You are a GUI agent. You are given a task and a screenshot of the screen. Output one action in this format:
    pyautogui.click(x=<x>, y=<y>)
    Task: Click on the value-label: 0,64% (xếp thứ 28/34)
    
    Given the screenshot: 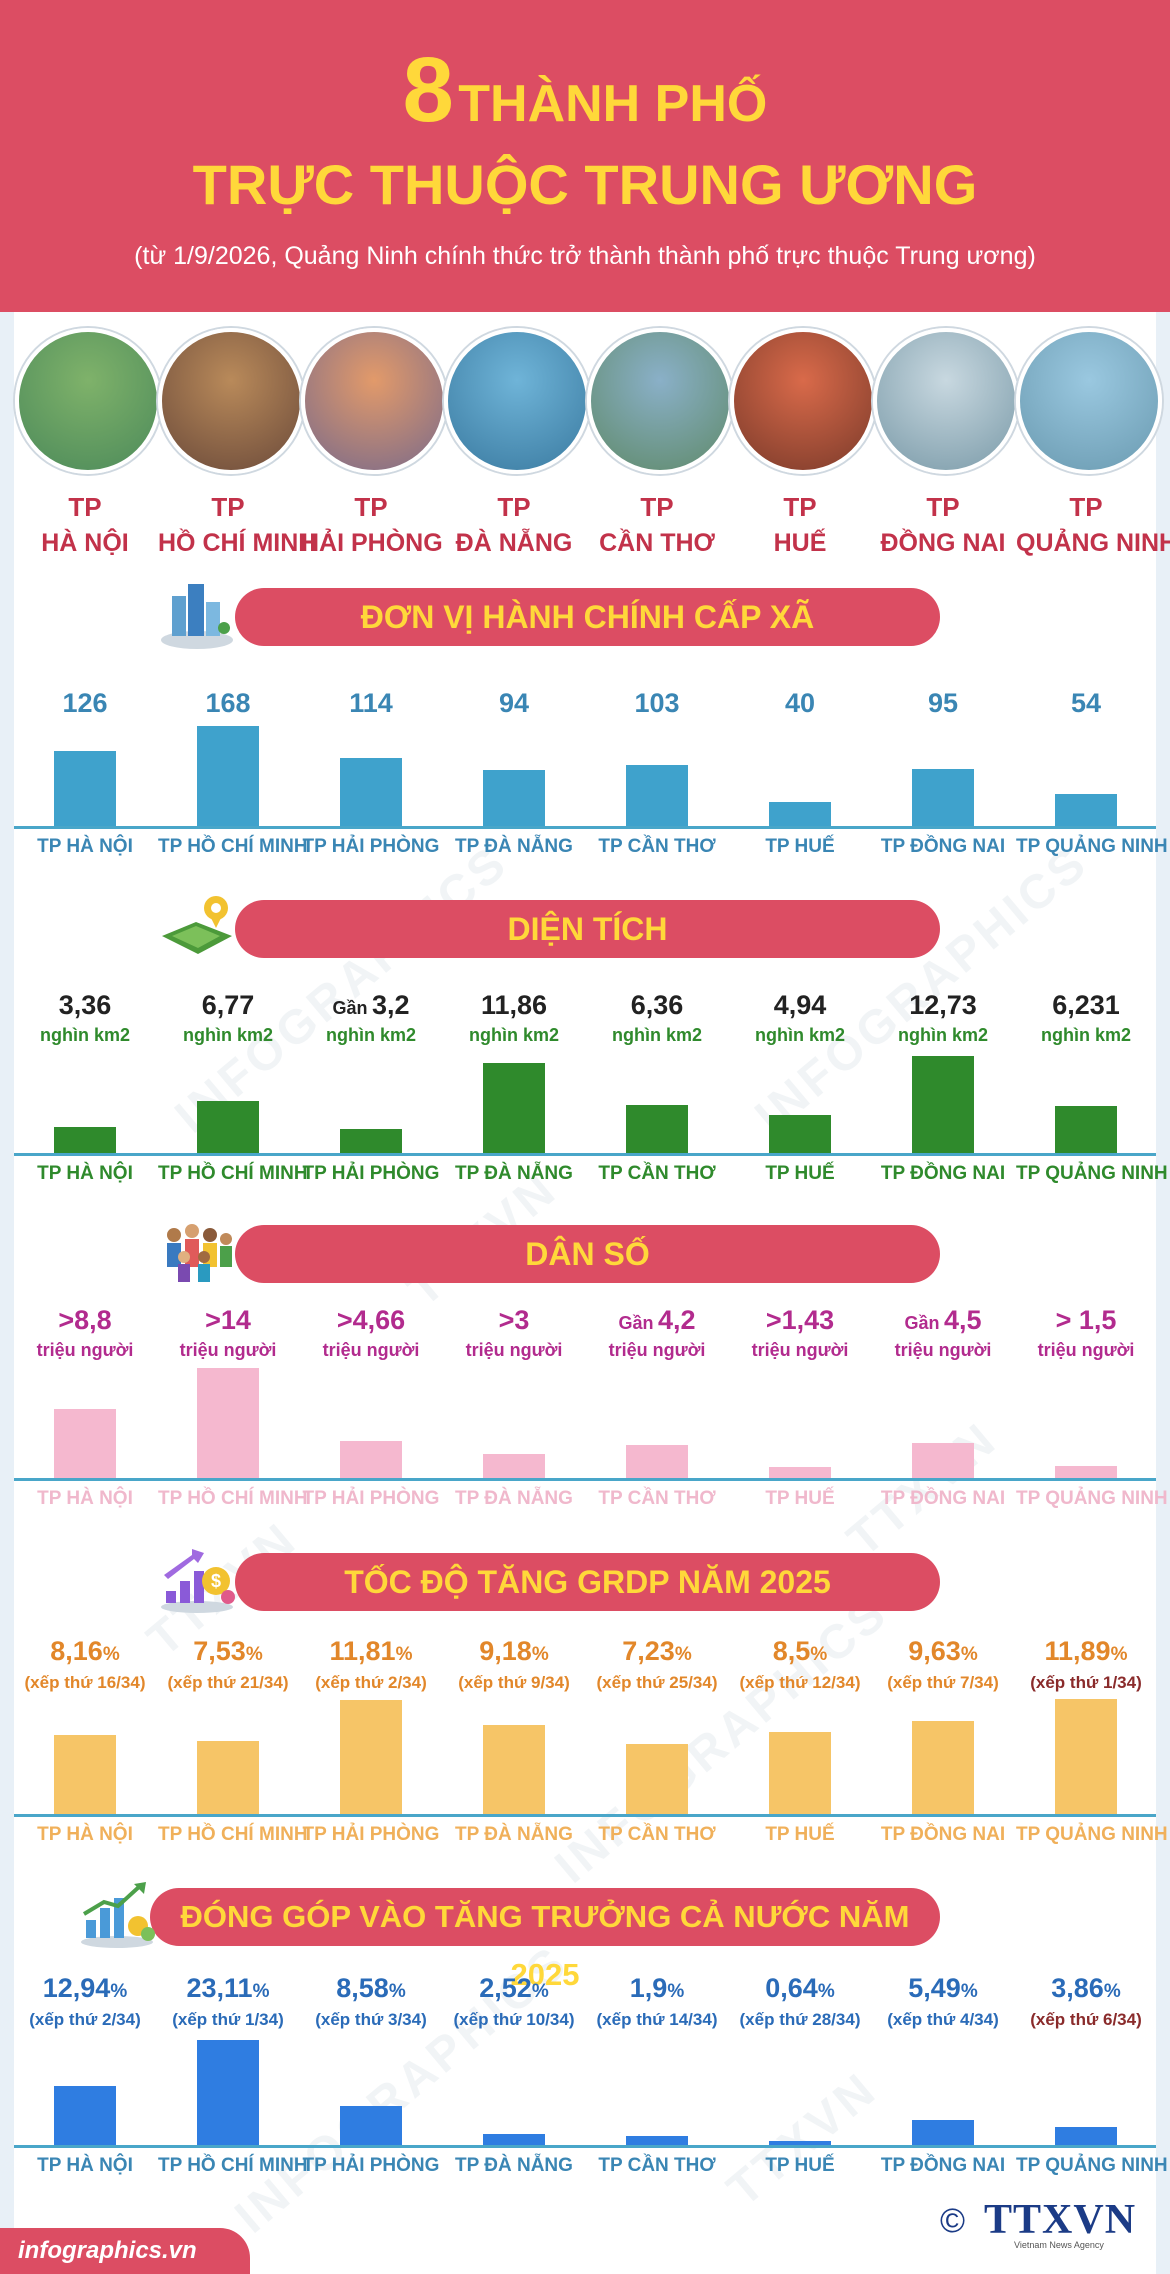 What is the action you would take?
    pyautogui.click(x=800, y=2001)
    